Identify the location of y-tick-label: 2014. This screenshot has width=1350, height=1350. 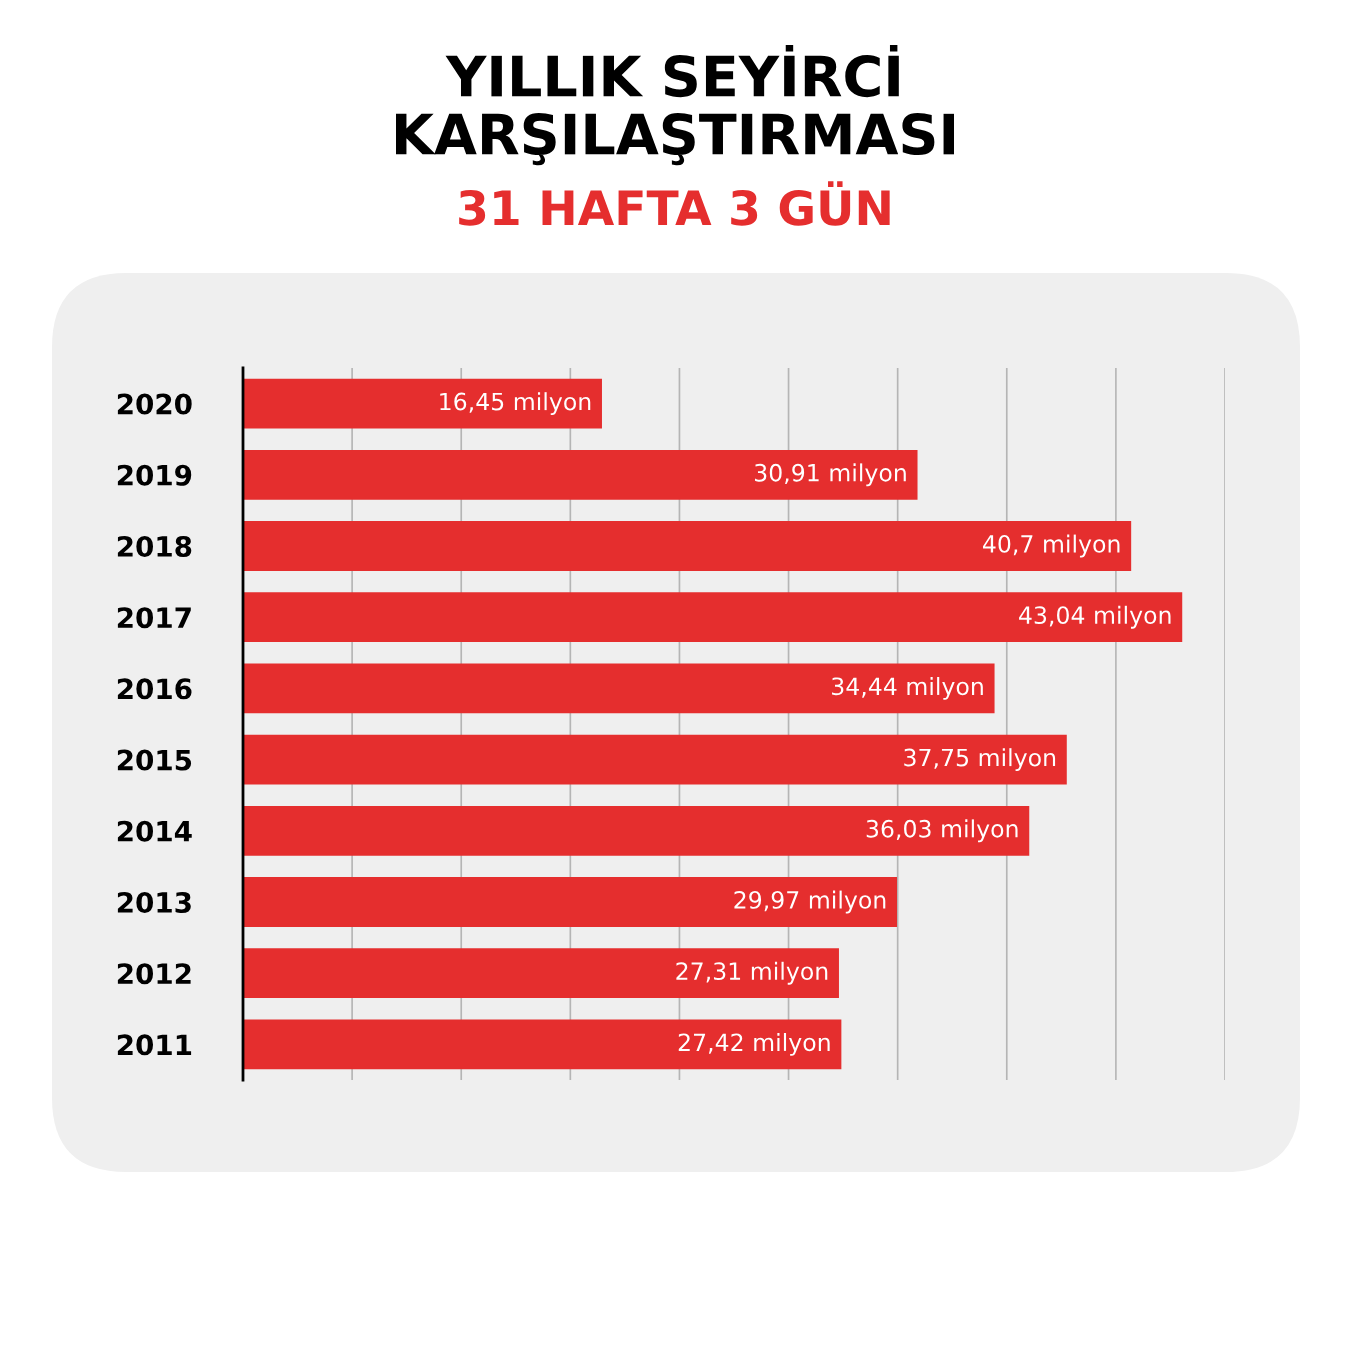
(154, 831).